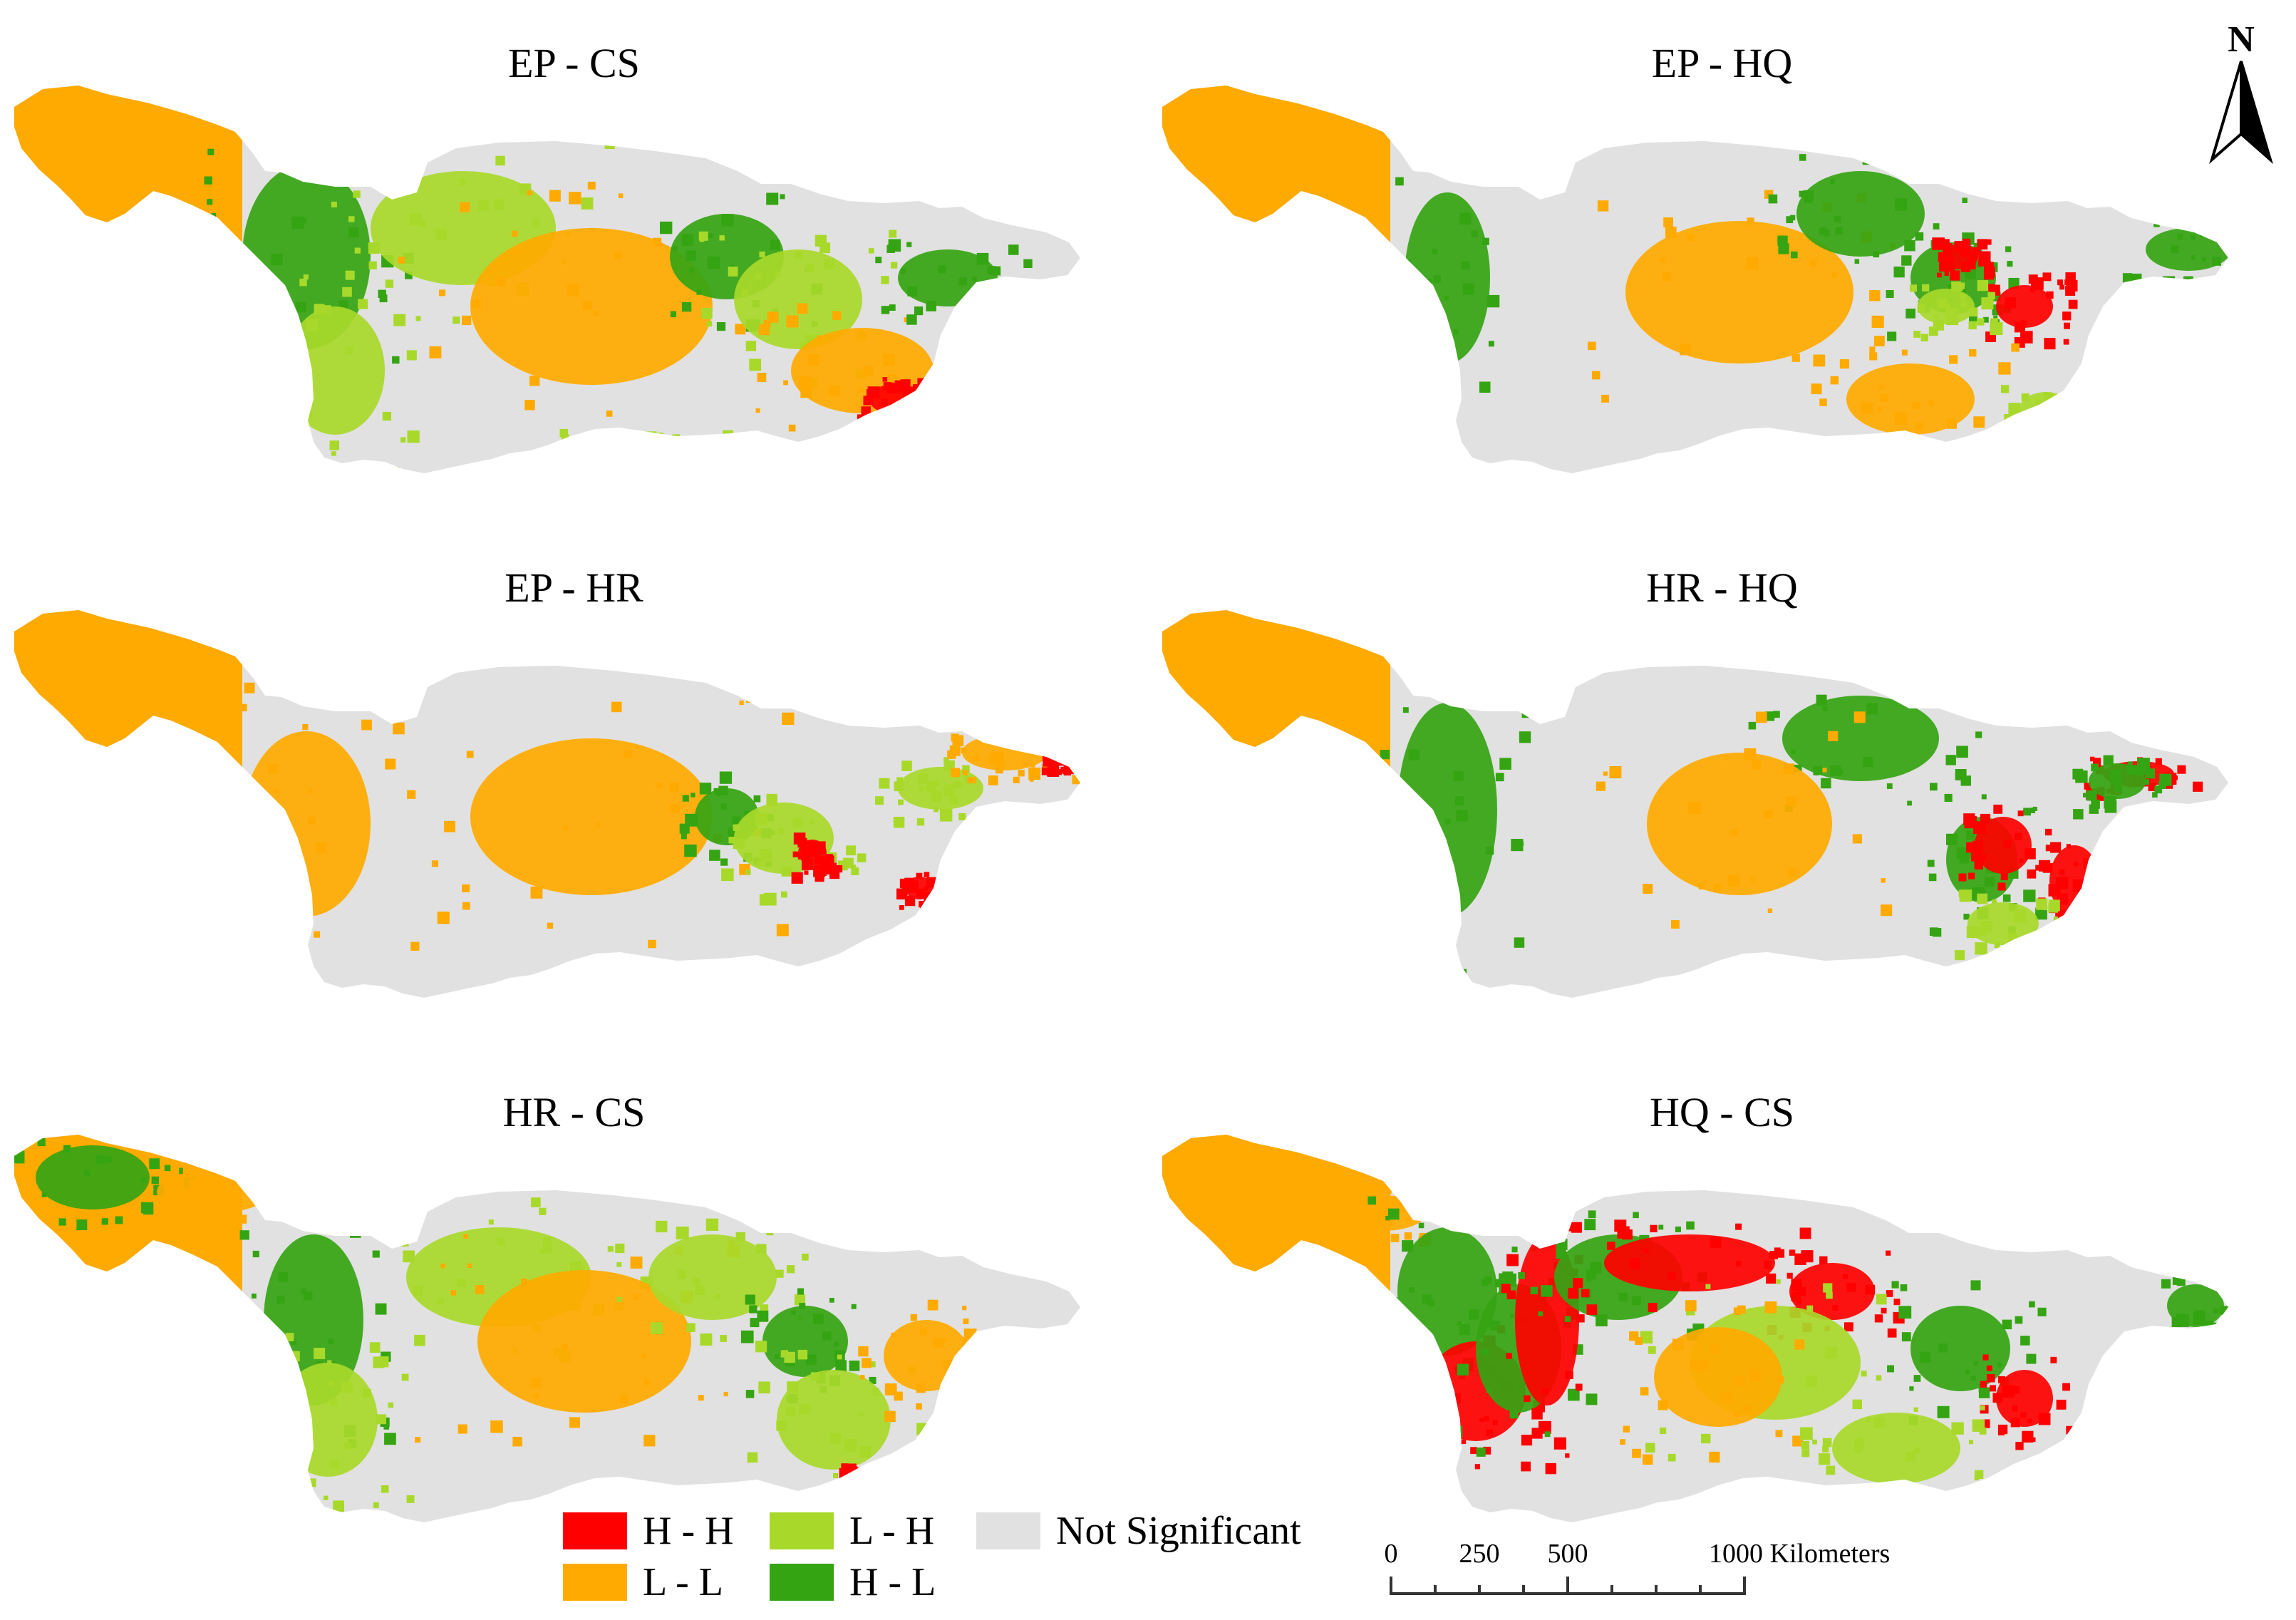  What do you see at coordinates (893, 1582) in the screenshot?
I see `legend-label-hl: H - L` at bounding box center [893, 1582].